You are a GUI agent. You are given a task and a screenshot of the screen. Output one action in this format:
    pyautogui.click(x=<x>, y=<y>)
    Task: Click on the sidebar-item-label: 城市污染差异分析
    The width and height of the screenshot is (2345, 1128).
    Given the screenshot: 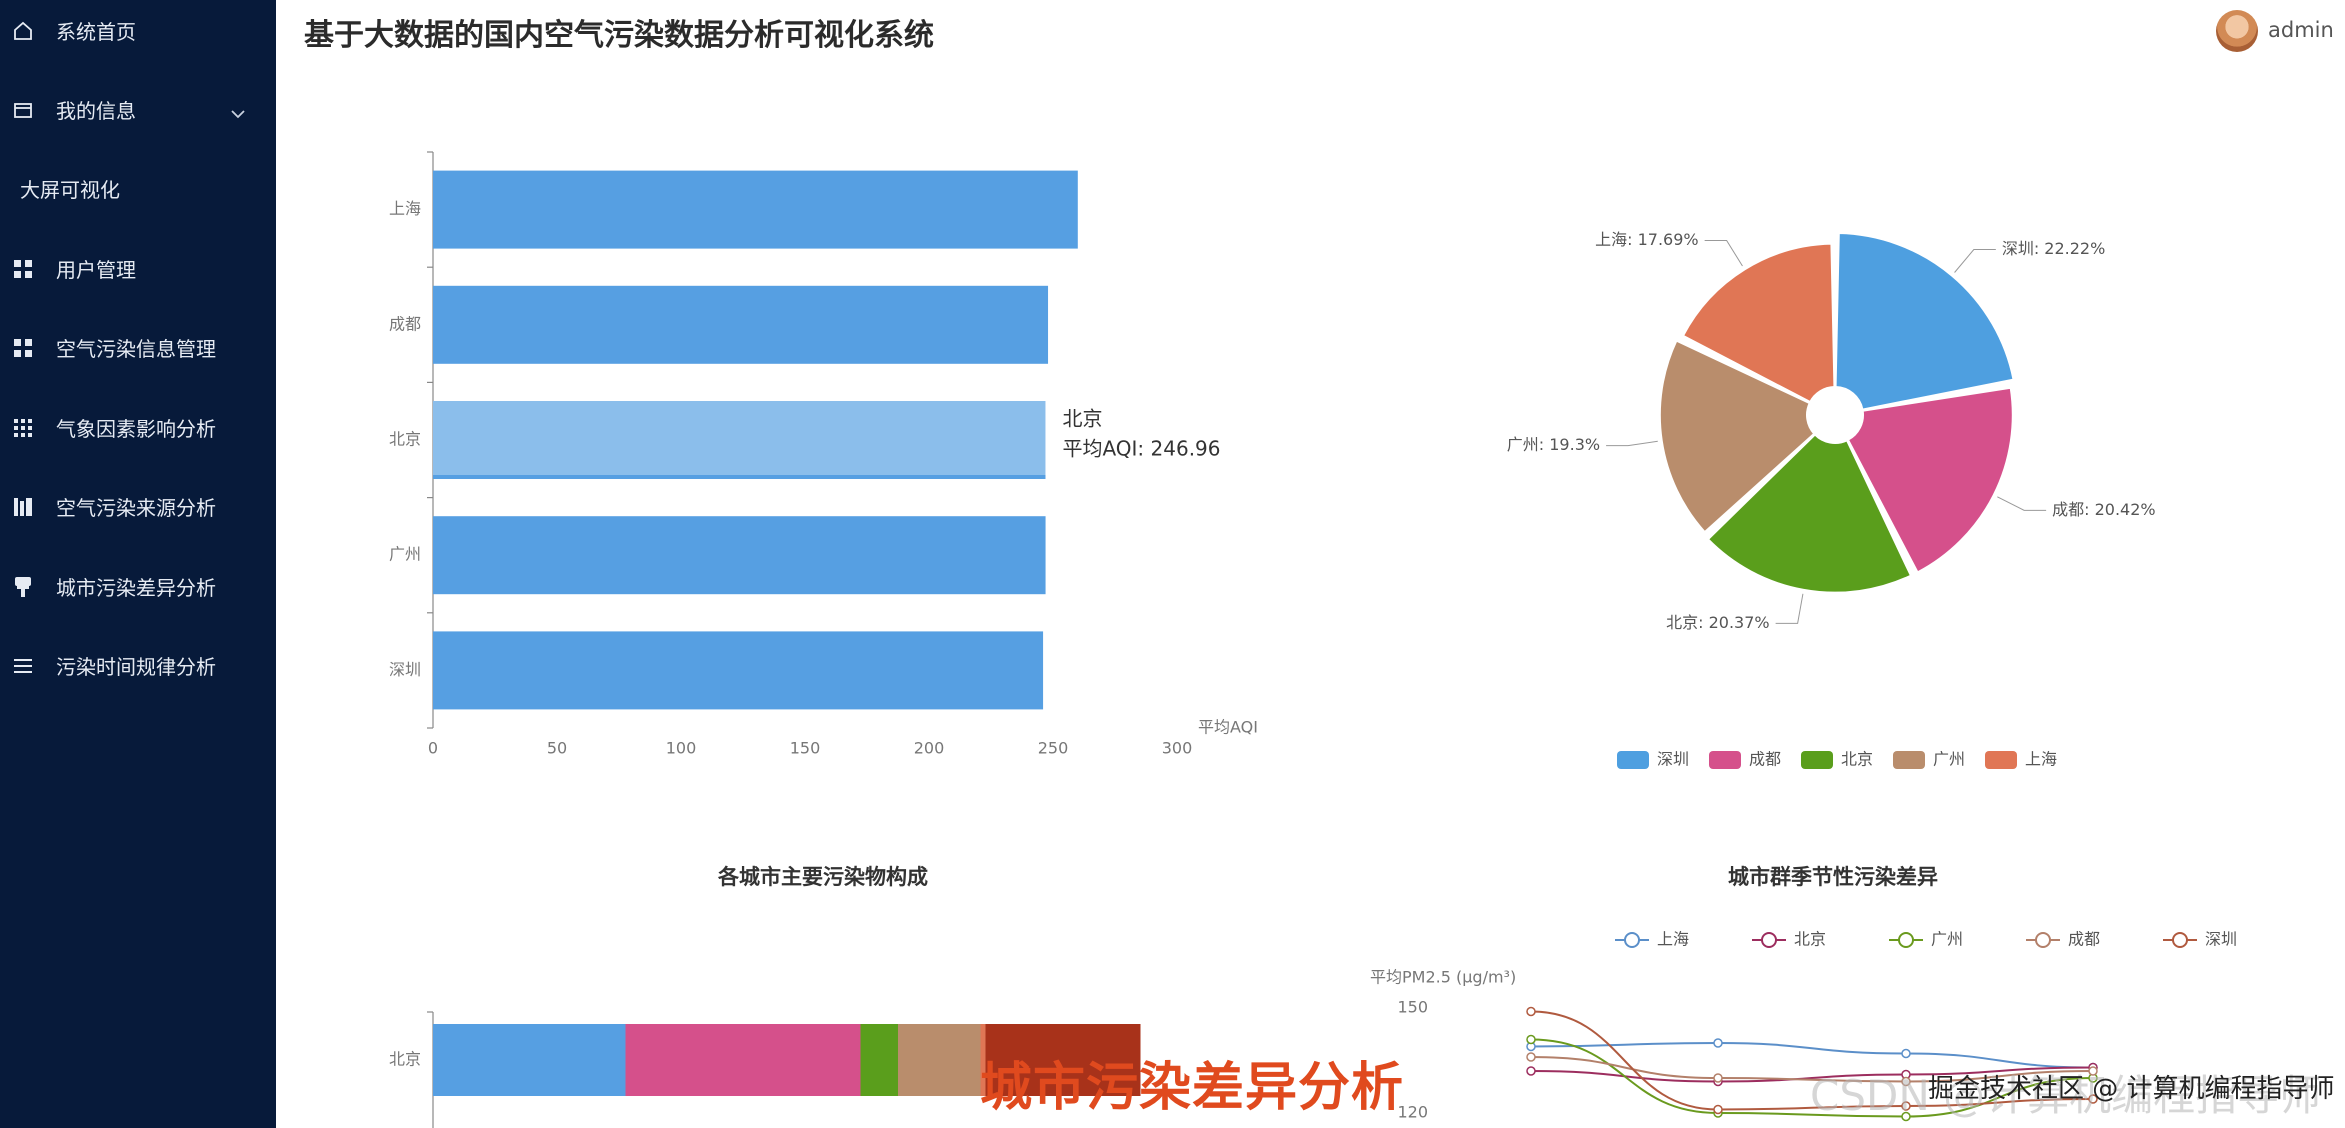 What is the action you would take?
    pyautogui.click(x=136, y=588)
    